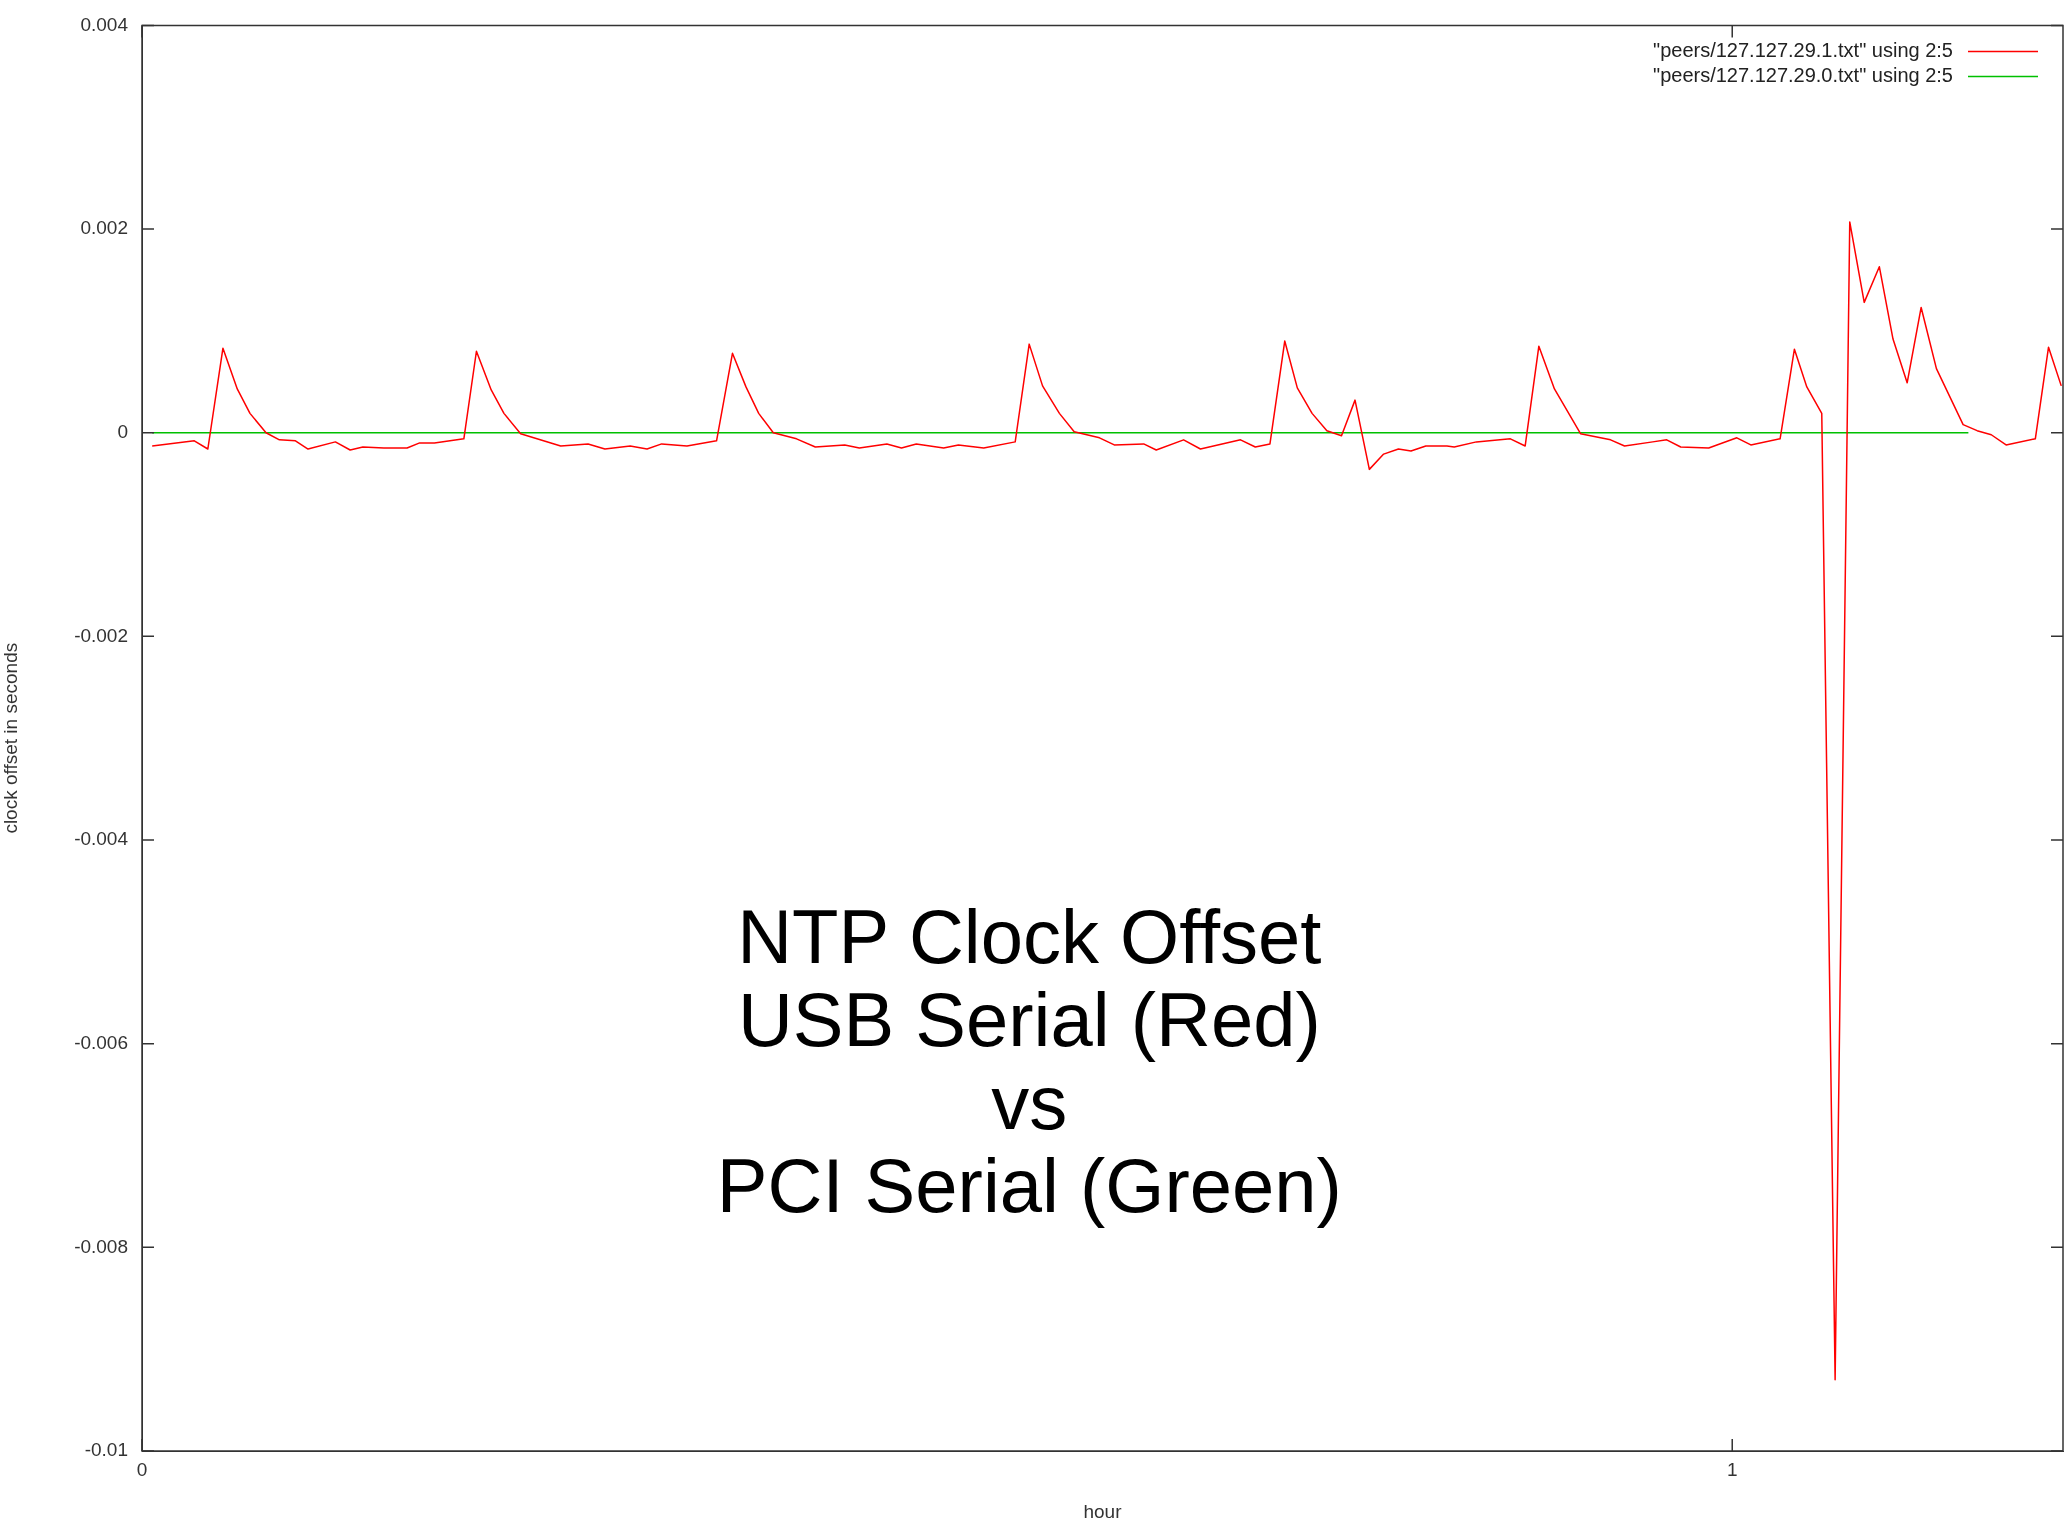 Image resolution: width=2068 pixels, height=1524 pixels. What do you see at coordinates (1103, 1511) in the screenshot?
I see `x-axis-title: hour` at bounding box center [1103, 1511].